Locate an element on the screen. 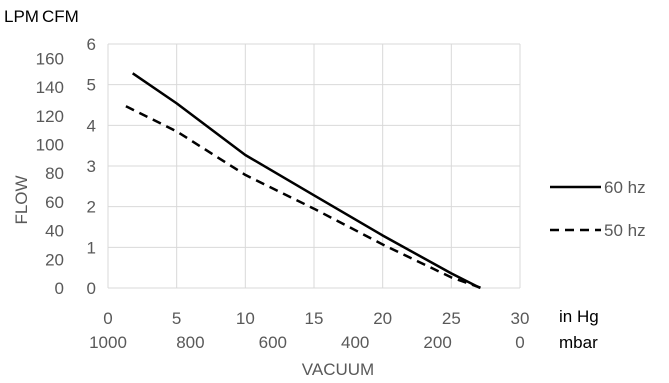 The width and height of the screenshot is (669, 383). y-tick-label-lpm: 120 is located at coordinates (50, 116).